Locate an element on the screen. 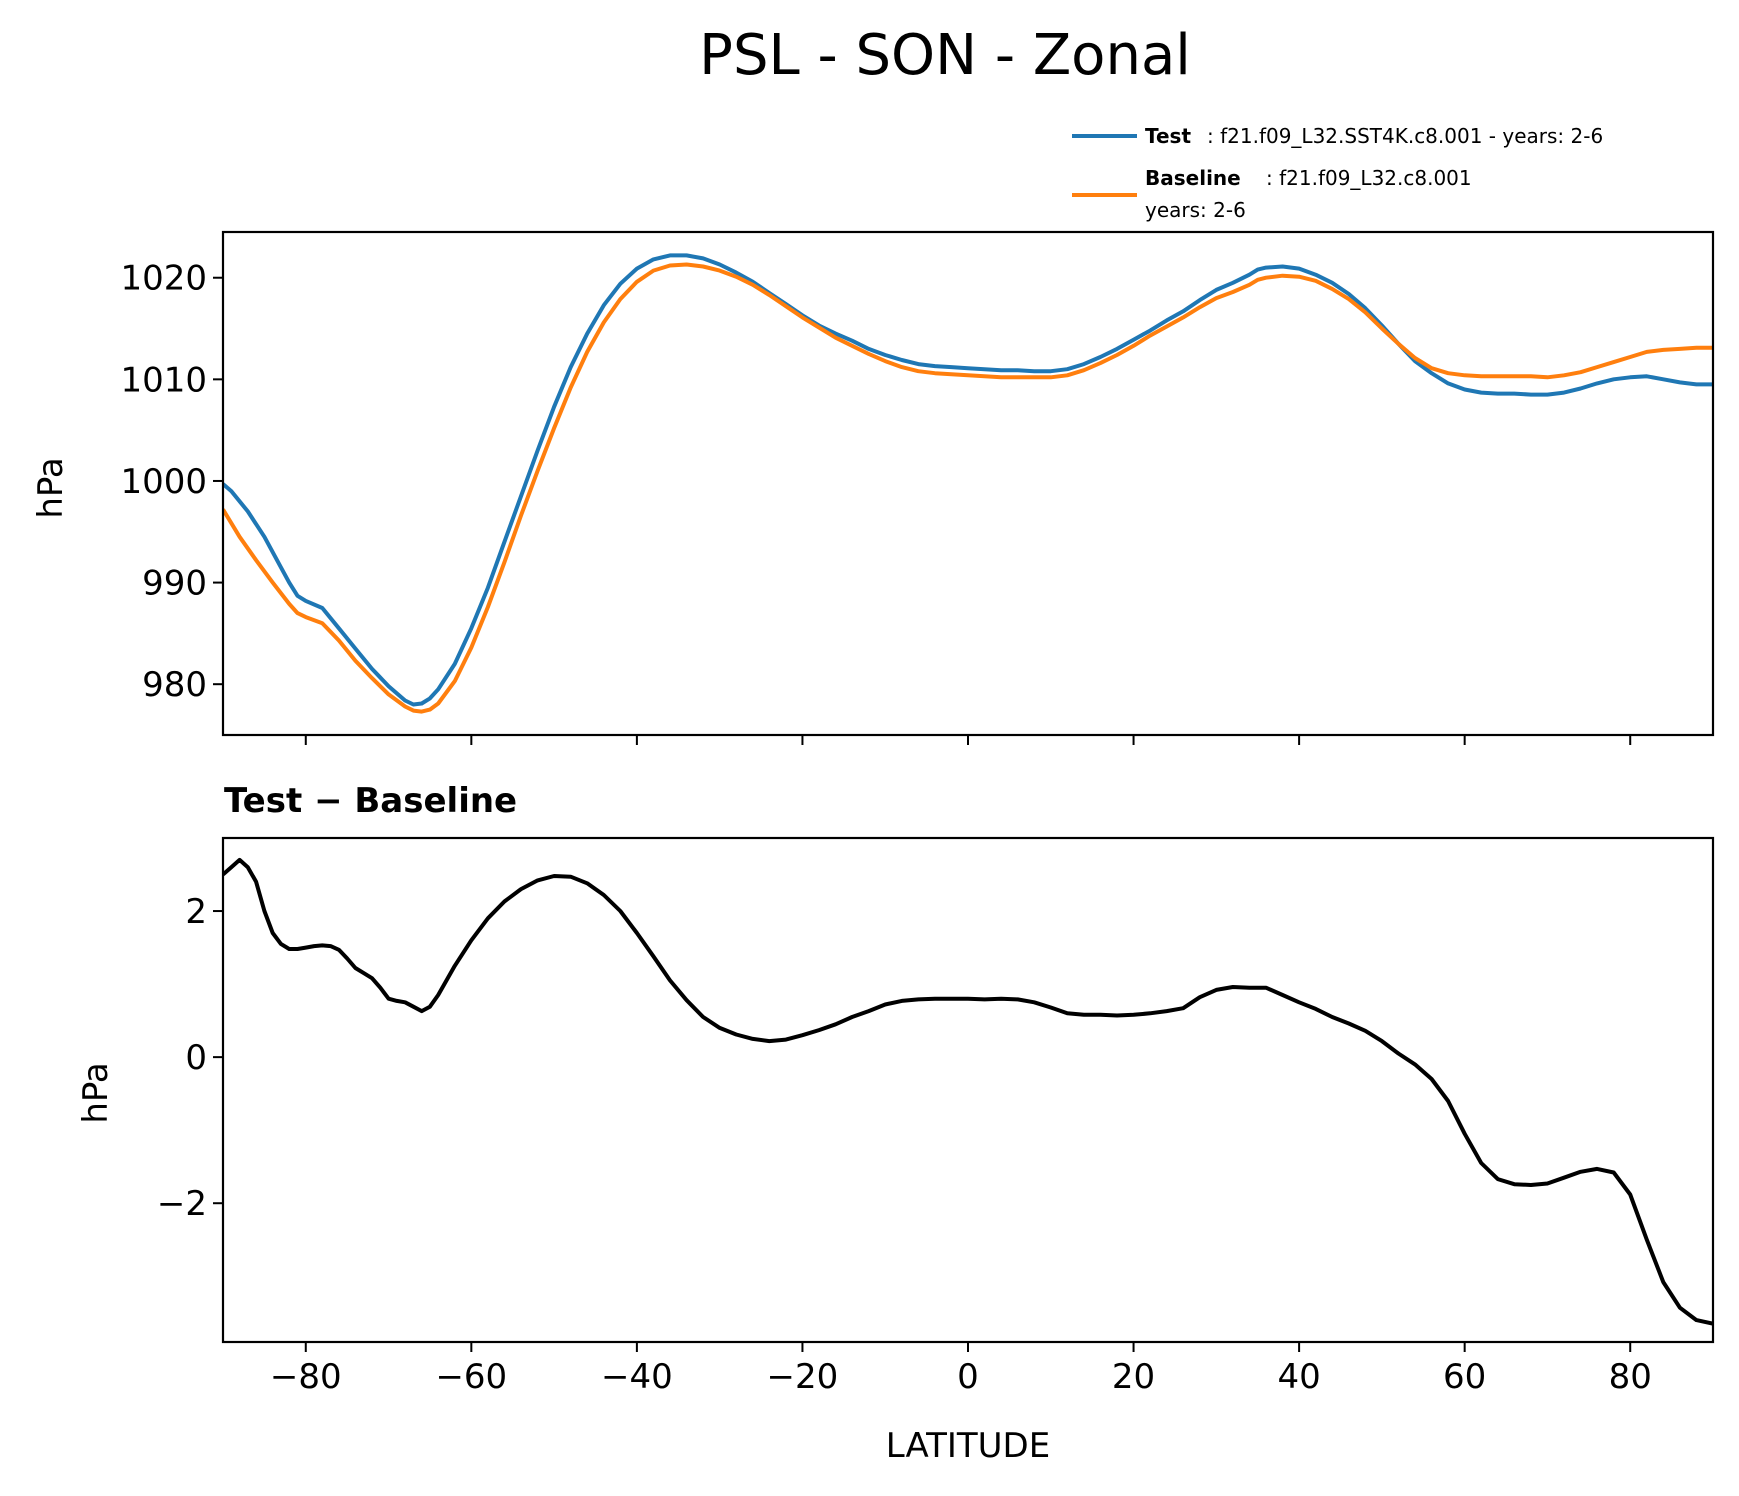 This screenshot has height=1496, width=1739. bottom-ytick-label: 2 is located at coordinates (196, 912).